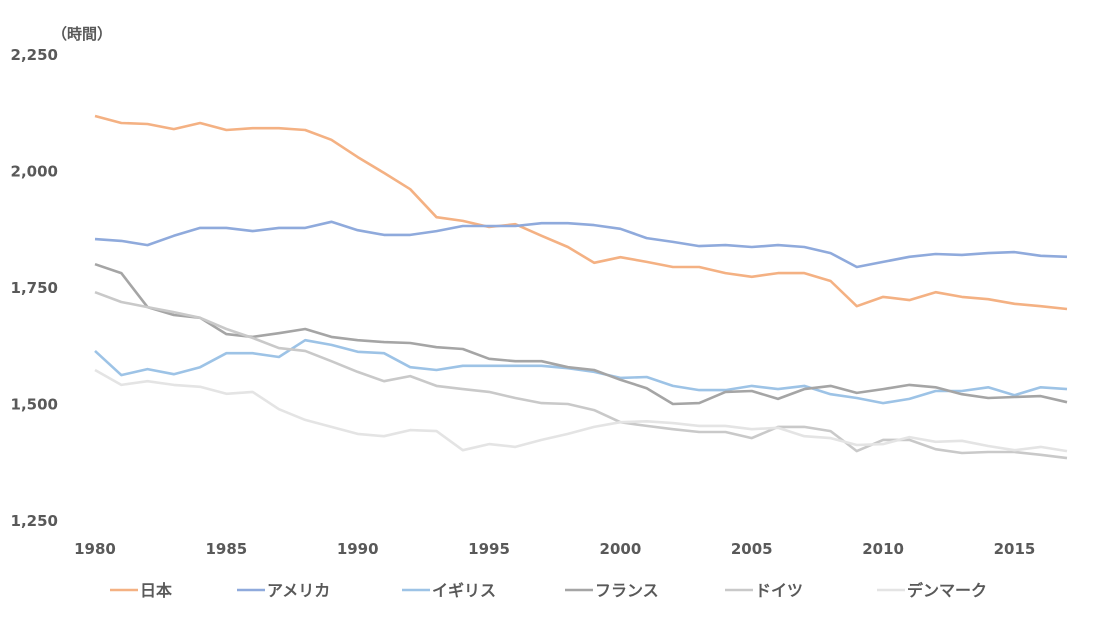 The image size is (1104, 623). Describe the element at coordinates (883, 549) in the screenshot. I see `x-tick-label: 2010` at that location.